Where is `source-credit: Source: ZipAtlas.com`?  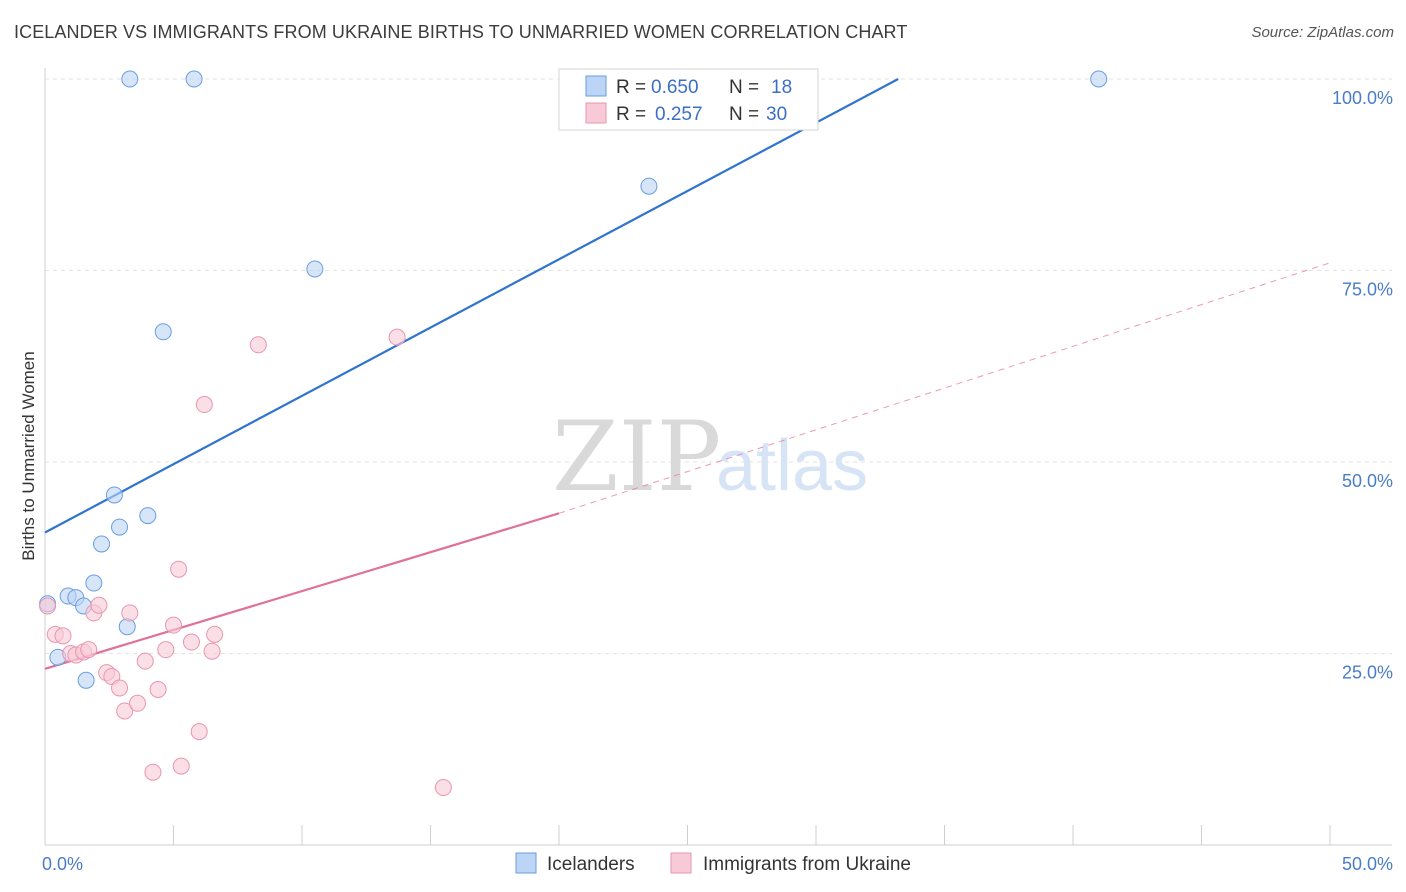 source-credit: Source: ZipAtlas.com is located at coordinates (1322, 32).